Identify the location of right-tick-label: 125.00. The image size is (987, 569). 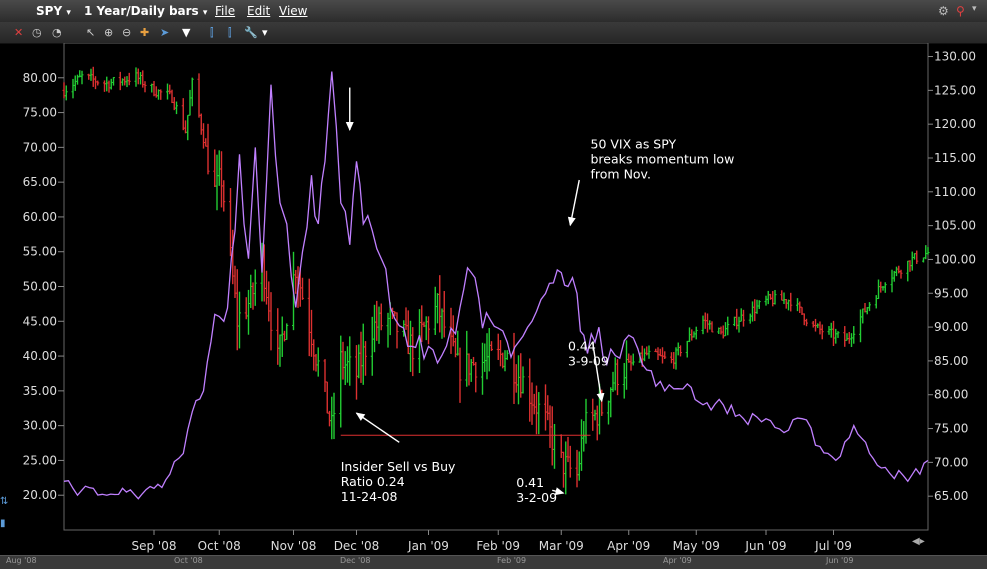
(955, 90).